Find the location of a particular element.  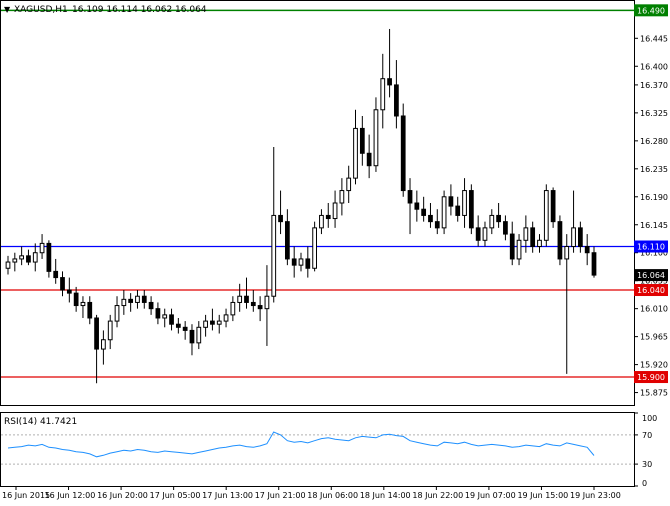

rsi-tick-label: 70 is located at coordinates (647, 435).